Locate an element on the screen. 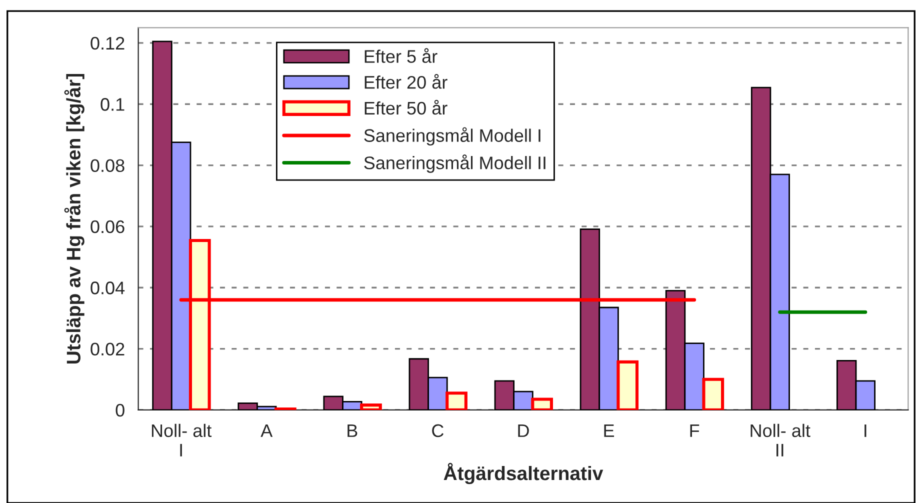  x-tick-label: C is located at coordinates (438, 431).